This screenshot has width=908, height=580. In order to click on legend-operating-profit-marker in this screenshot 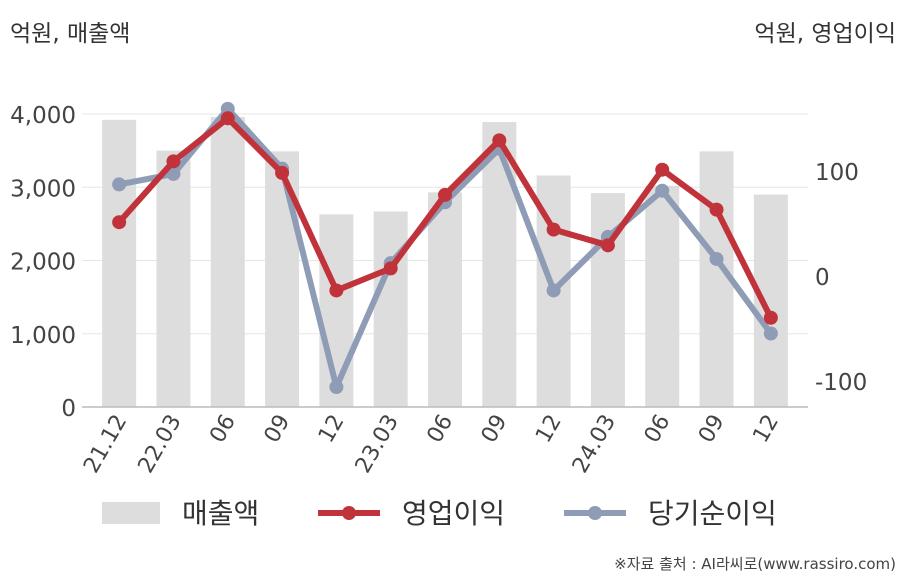, I will do `click(349, 513)`.